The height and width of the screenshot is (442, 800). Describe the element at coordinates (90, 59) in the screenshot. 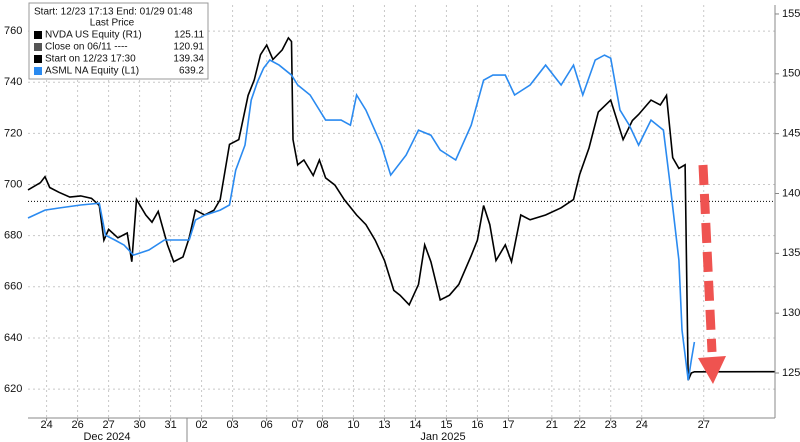

I see `legend-label: Start on 12/23 17:30` at that location.